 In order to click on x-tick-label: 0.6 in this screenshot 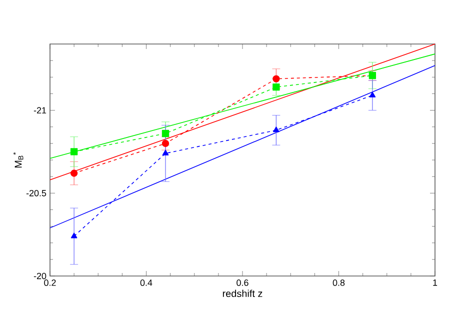, I will do `click(242, 283)`.